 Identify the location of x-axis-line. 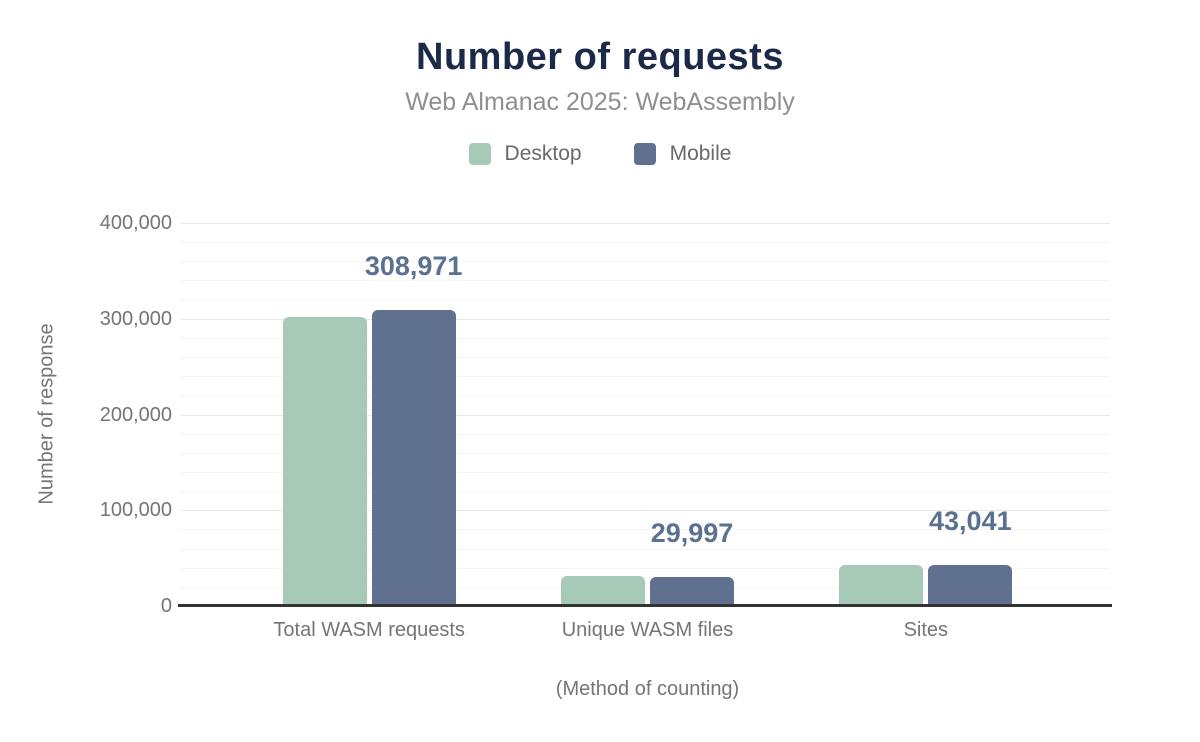
(645, 605).